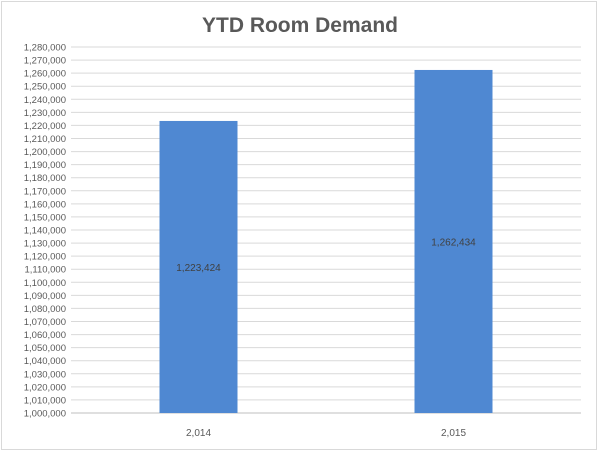 The height and width of the screenshot is (453, 600). I want to click on data-label: 1,223,424, so click(198, 268).